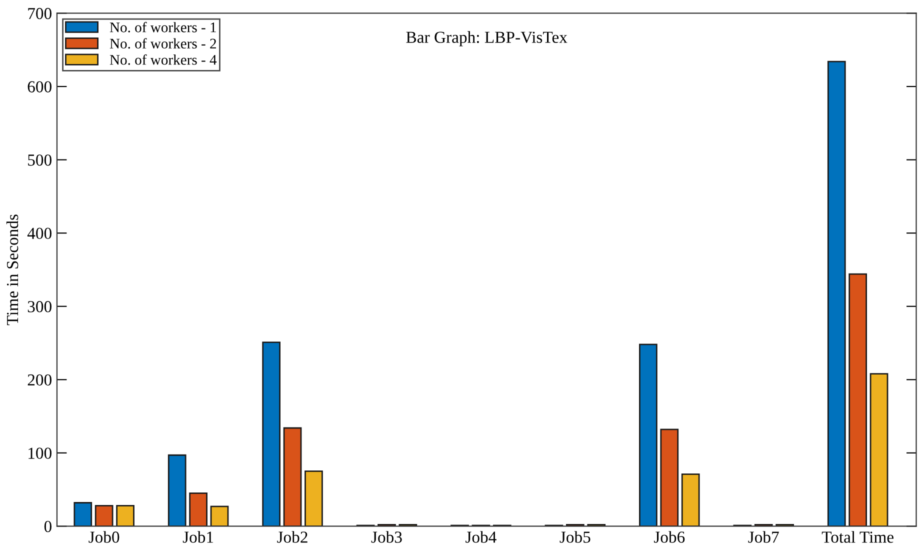 The image size is (919, 551). Describe the element at coordinates (487, 38) in the screenshot. I see `text: Bar Graph: LBP-VisTex` at that location.